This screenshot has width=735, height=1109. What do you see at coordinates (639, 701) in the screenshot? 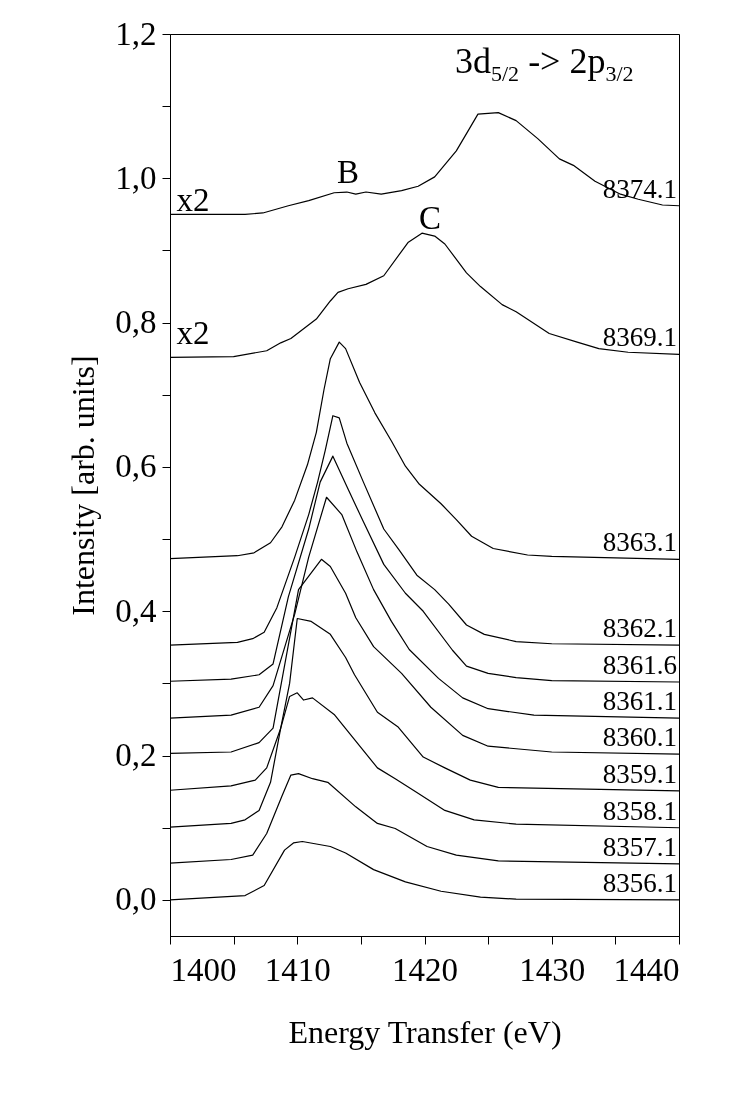
I see `series-label: 8361.1` at bounding box center [639, 701].